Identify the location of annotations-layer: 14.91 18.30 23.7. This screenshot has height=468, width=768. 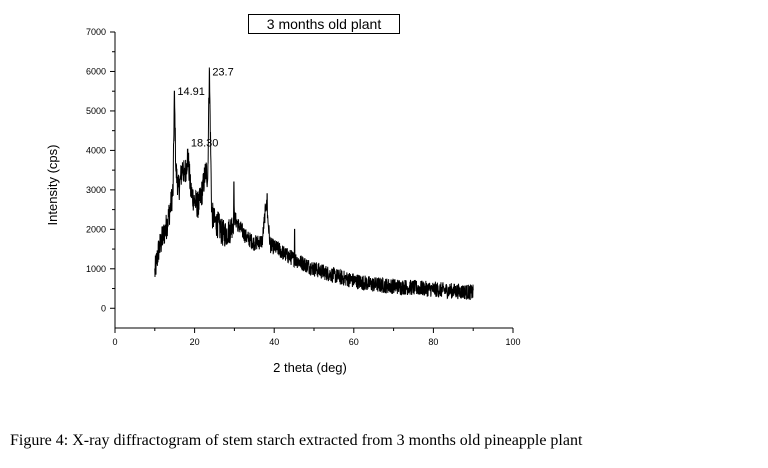
(205, 107).